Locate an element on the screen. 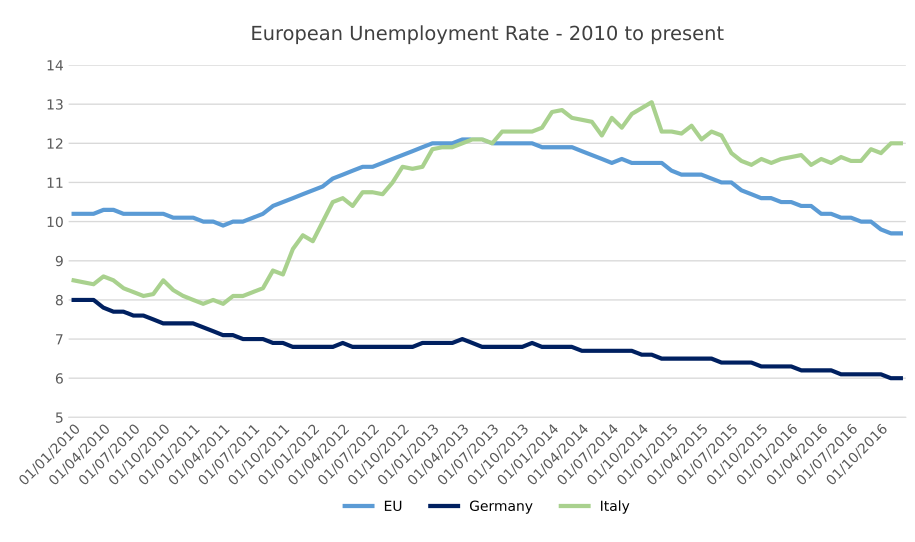  y-tick-label: 11 is located at coordinates (55, 183).